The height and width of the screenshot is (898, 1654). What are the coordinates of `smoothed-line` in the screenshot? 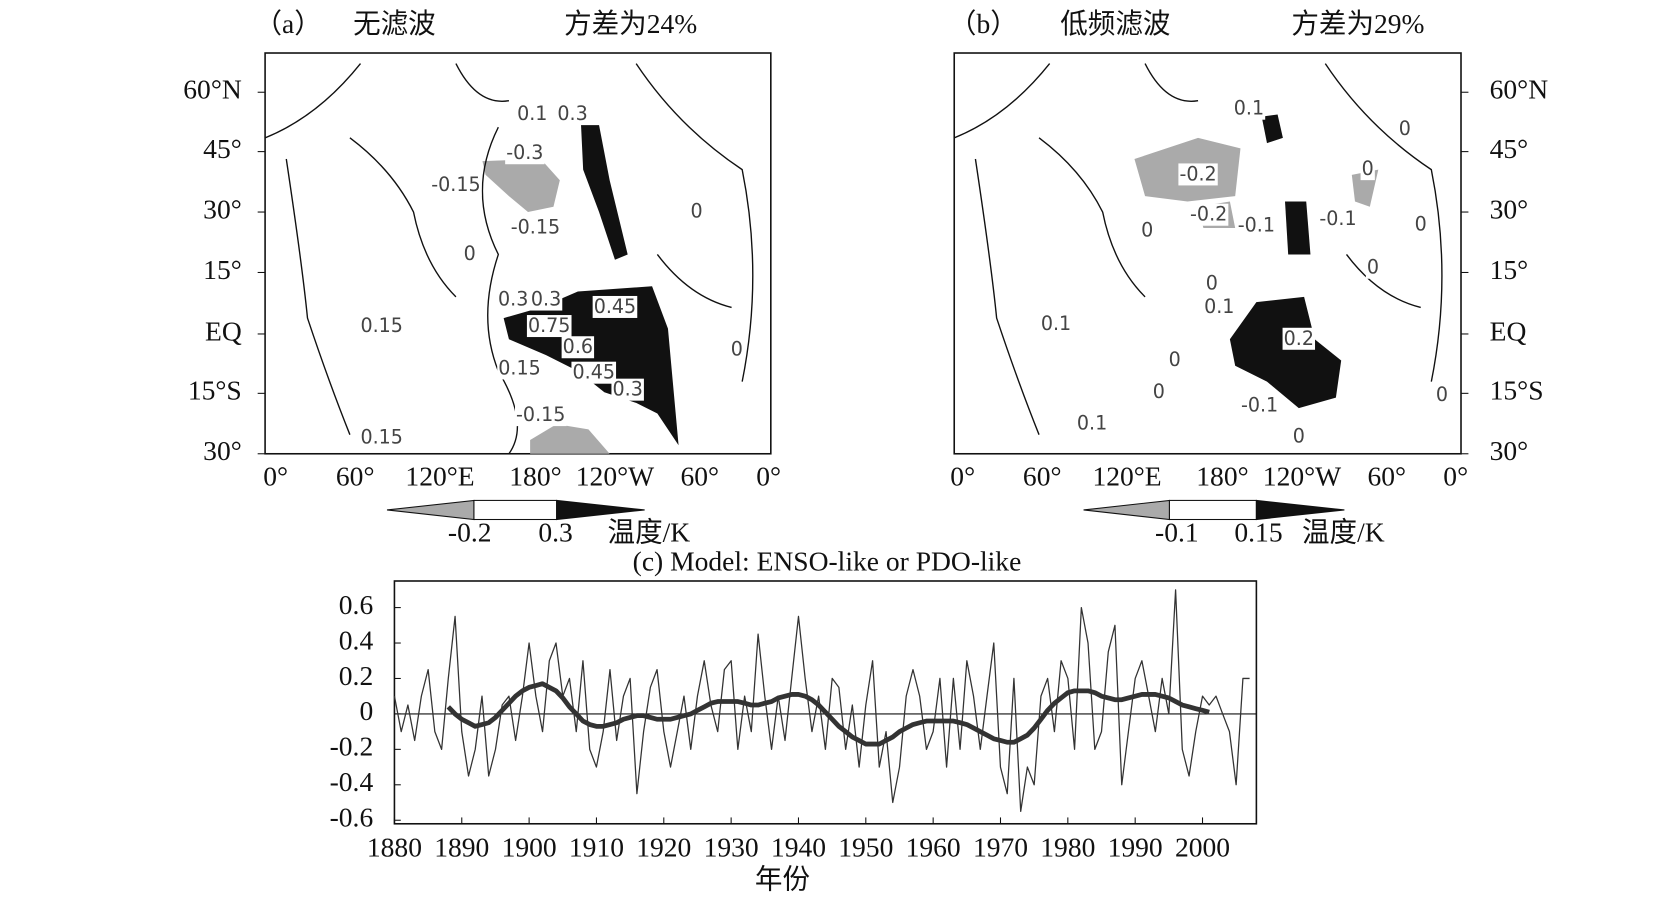 It's located at (828, 714).